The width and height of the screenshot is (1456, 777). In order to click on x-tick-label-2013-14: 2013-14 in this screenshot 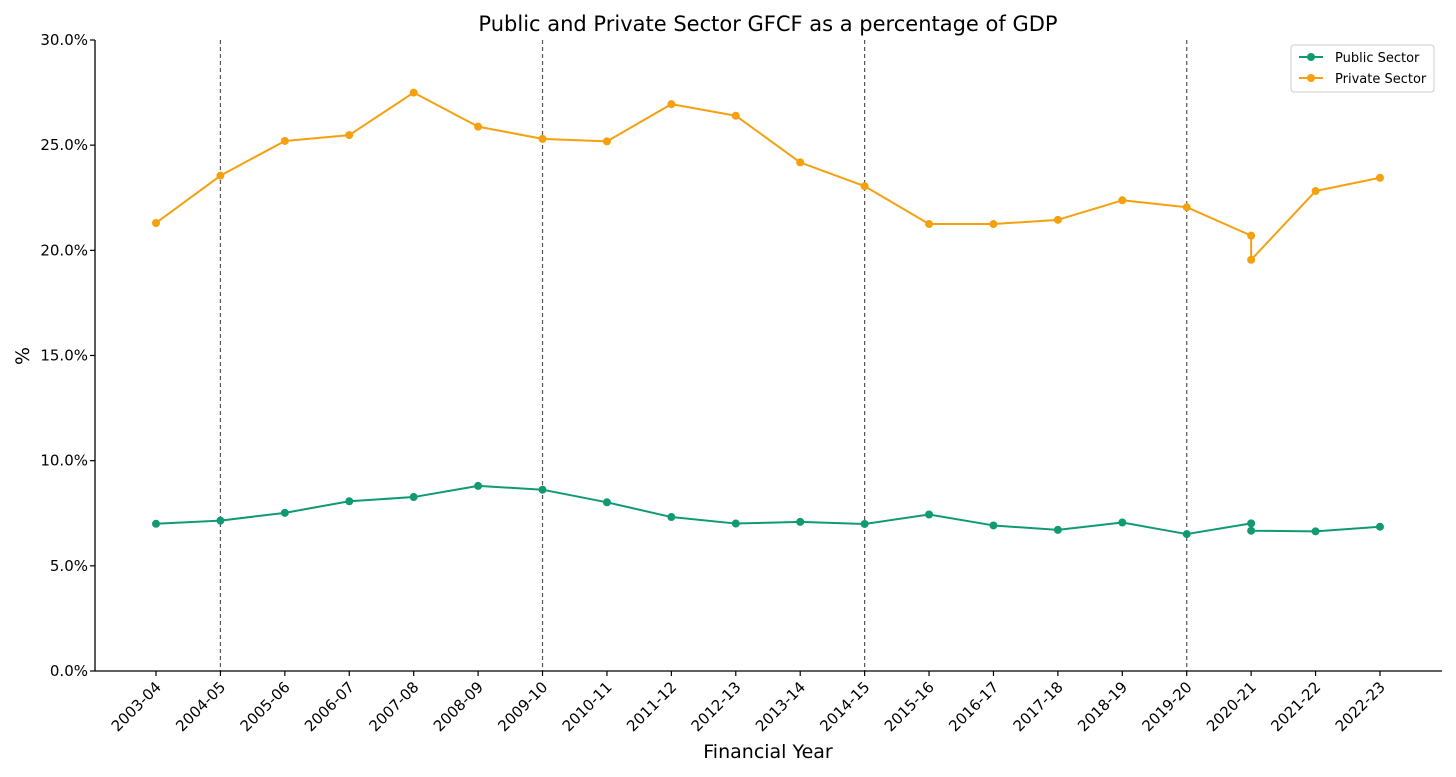, I will do `click(780, 706)`.